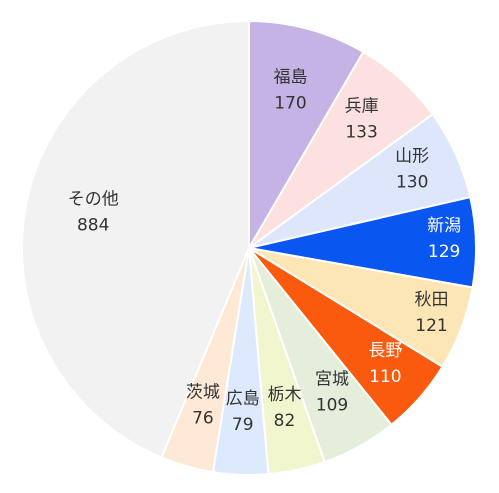  Describe the element at coordinates (306, 135) in the screenshot. I see `pie-slice` at that location.